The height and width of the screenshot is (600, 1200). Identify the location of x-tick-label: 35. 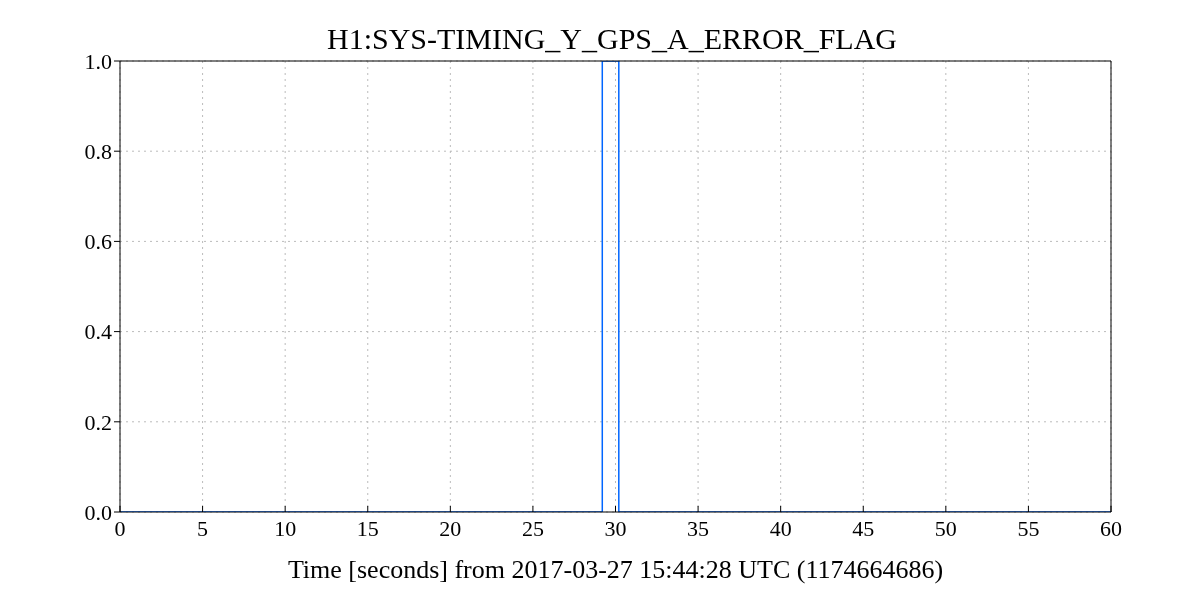
(698, 528).